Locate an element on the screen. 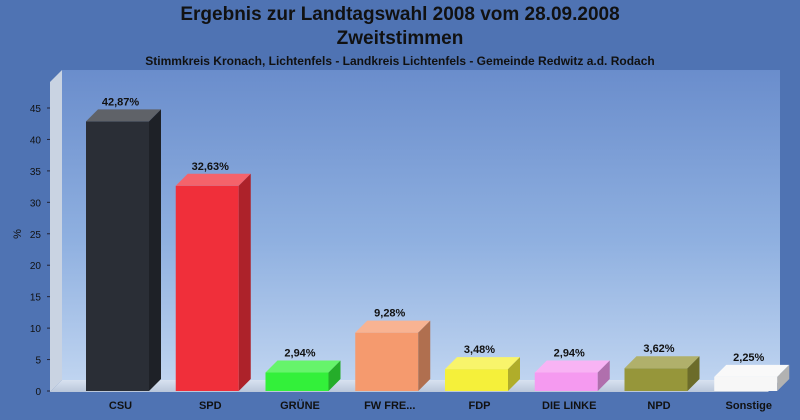 The width and height of the screenshot is (800, 420). y-tick-label: 5 is located at coordinates (38, 361).